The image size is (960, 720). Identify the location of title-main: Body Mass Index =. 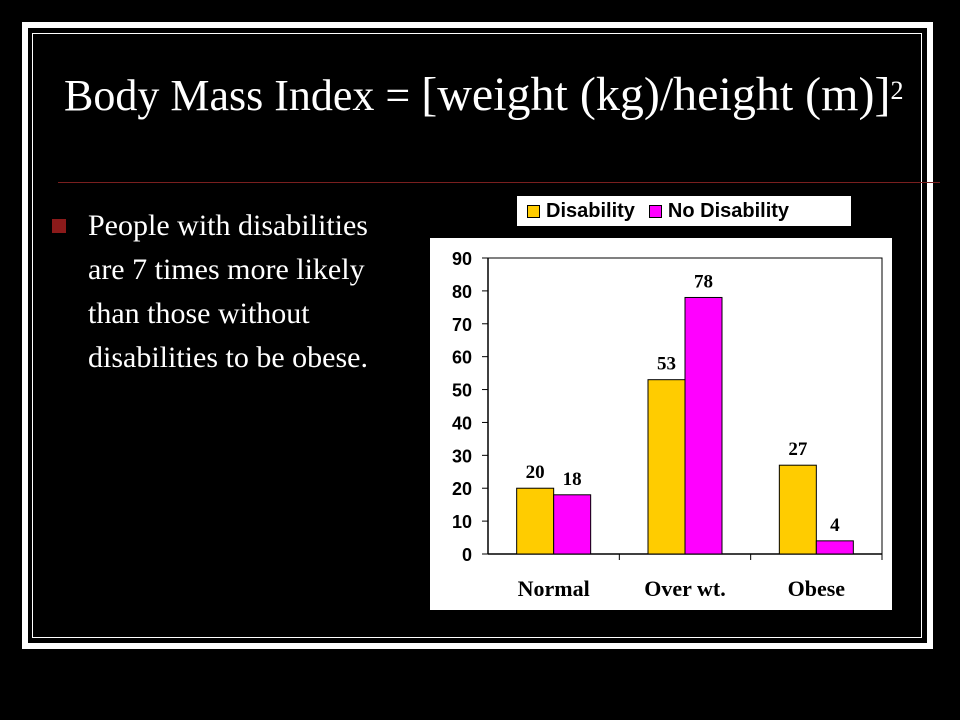
(243, 95).